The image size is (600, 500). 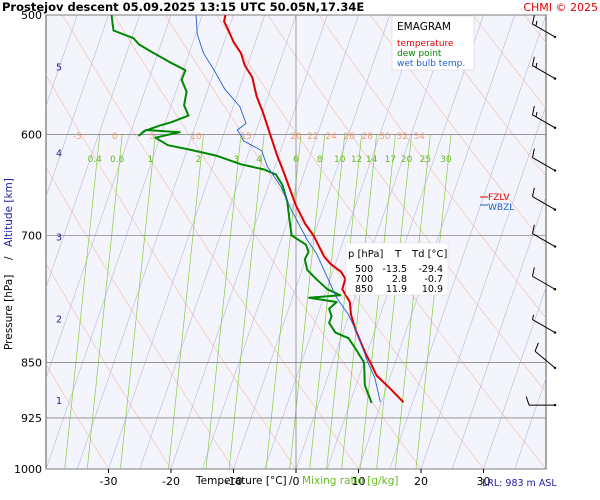 I want to click on altitude-tick-label: 1, so click(x=59, y=401).